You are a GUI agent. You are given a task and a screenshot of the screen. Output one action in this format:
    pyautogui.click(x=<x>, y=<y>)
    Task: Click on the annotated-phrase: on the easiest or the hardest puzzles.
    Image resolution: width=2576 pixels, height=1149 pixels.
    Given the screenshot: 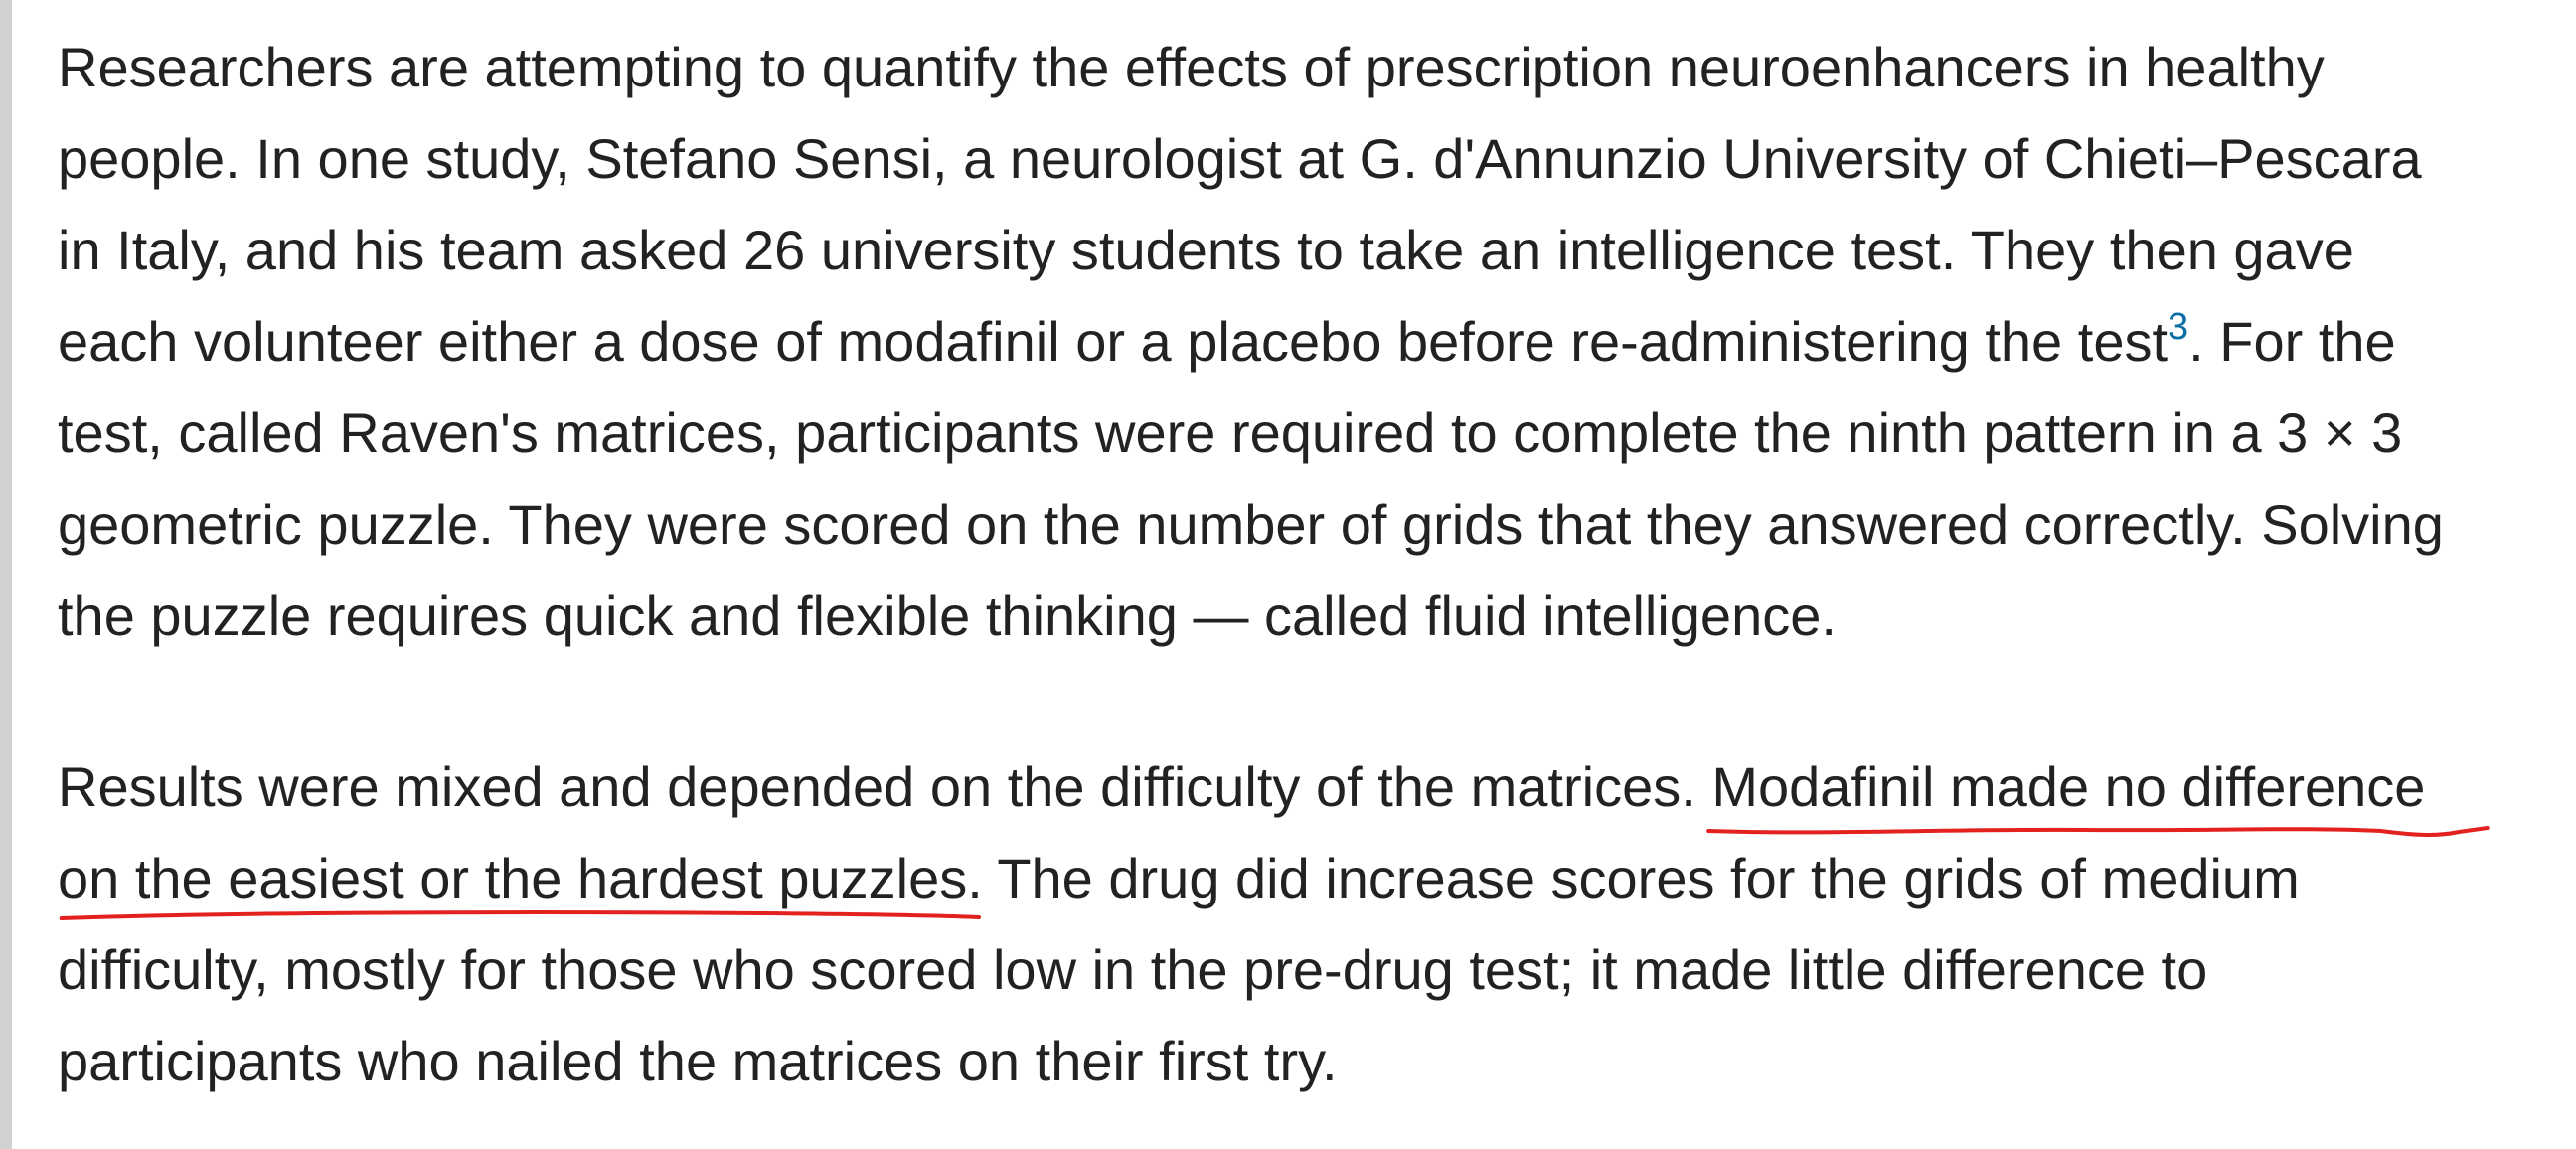 What is the action you would take?
    pyautogui.click(x=520, y=878)
    